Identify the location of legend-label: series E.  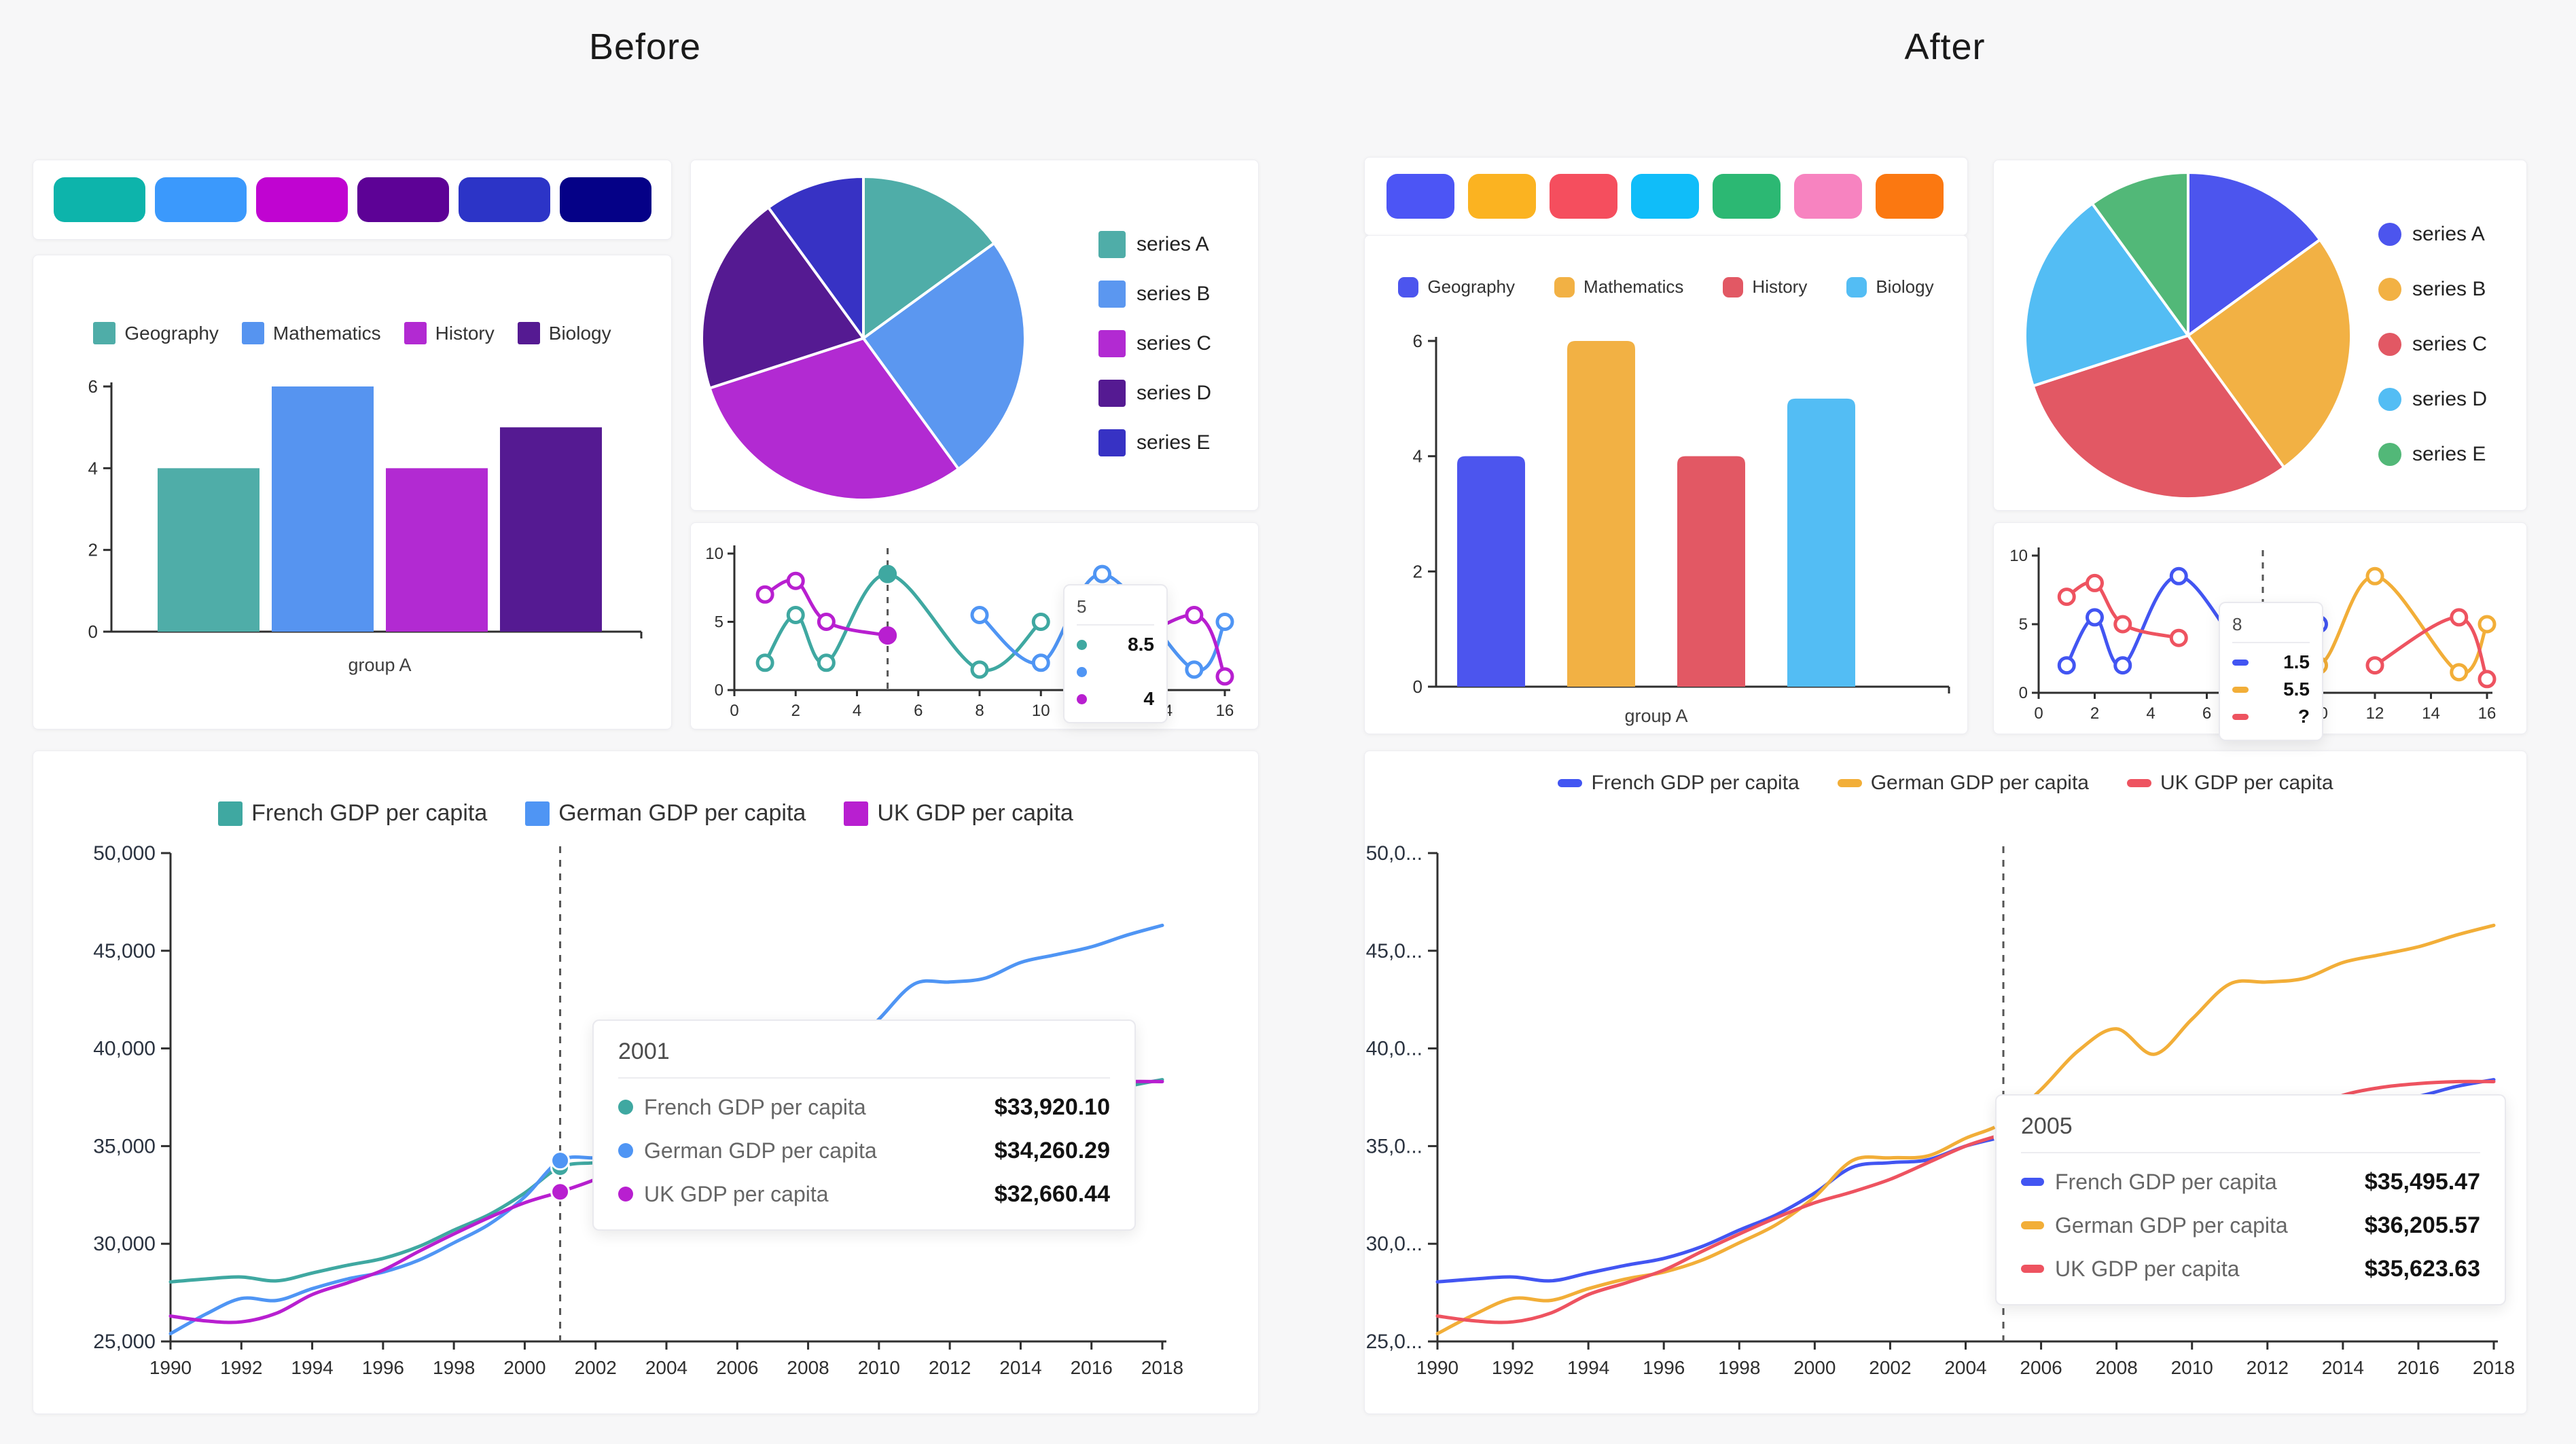
(1174, 443).